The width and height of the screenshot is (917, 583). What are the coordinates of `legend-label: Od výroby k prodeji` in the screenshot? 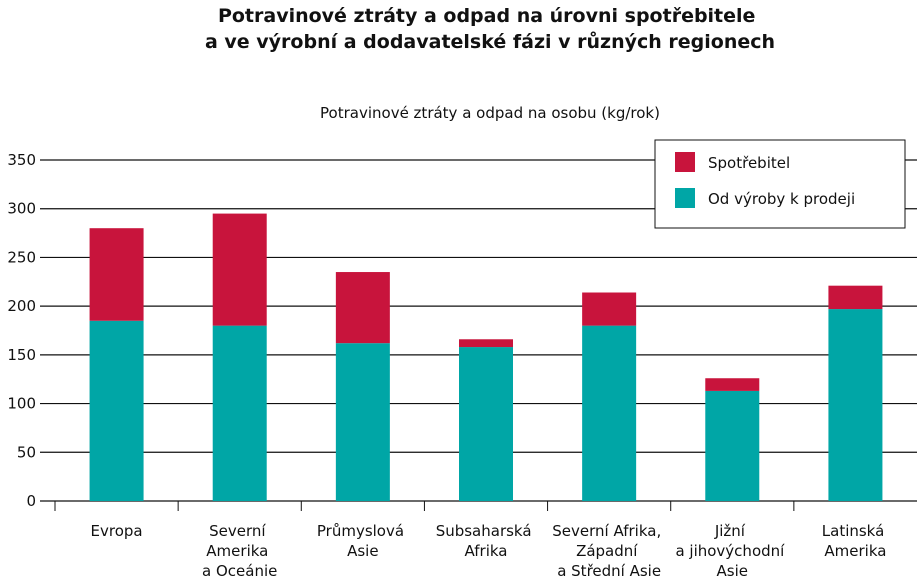 It's located at (781, 199).